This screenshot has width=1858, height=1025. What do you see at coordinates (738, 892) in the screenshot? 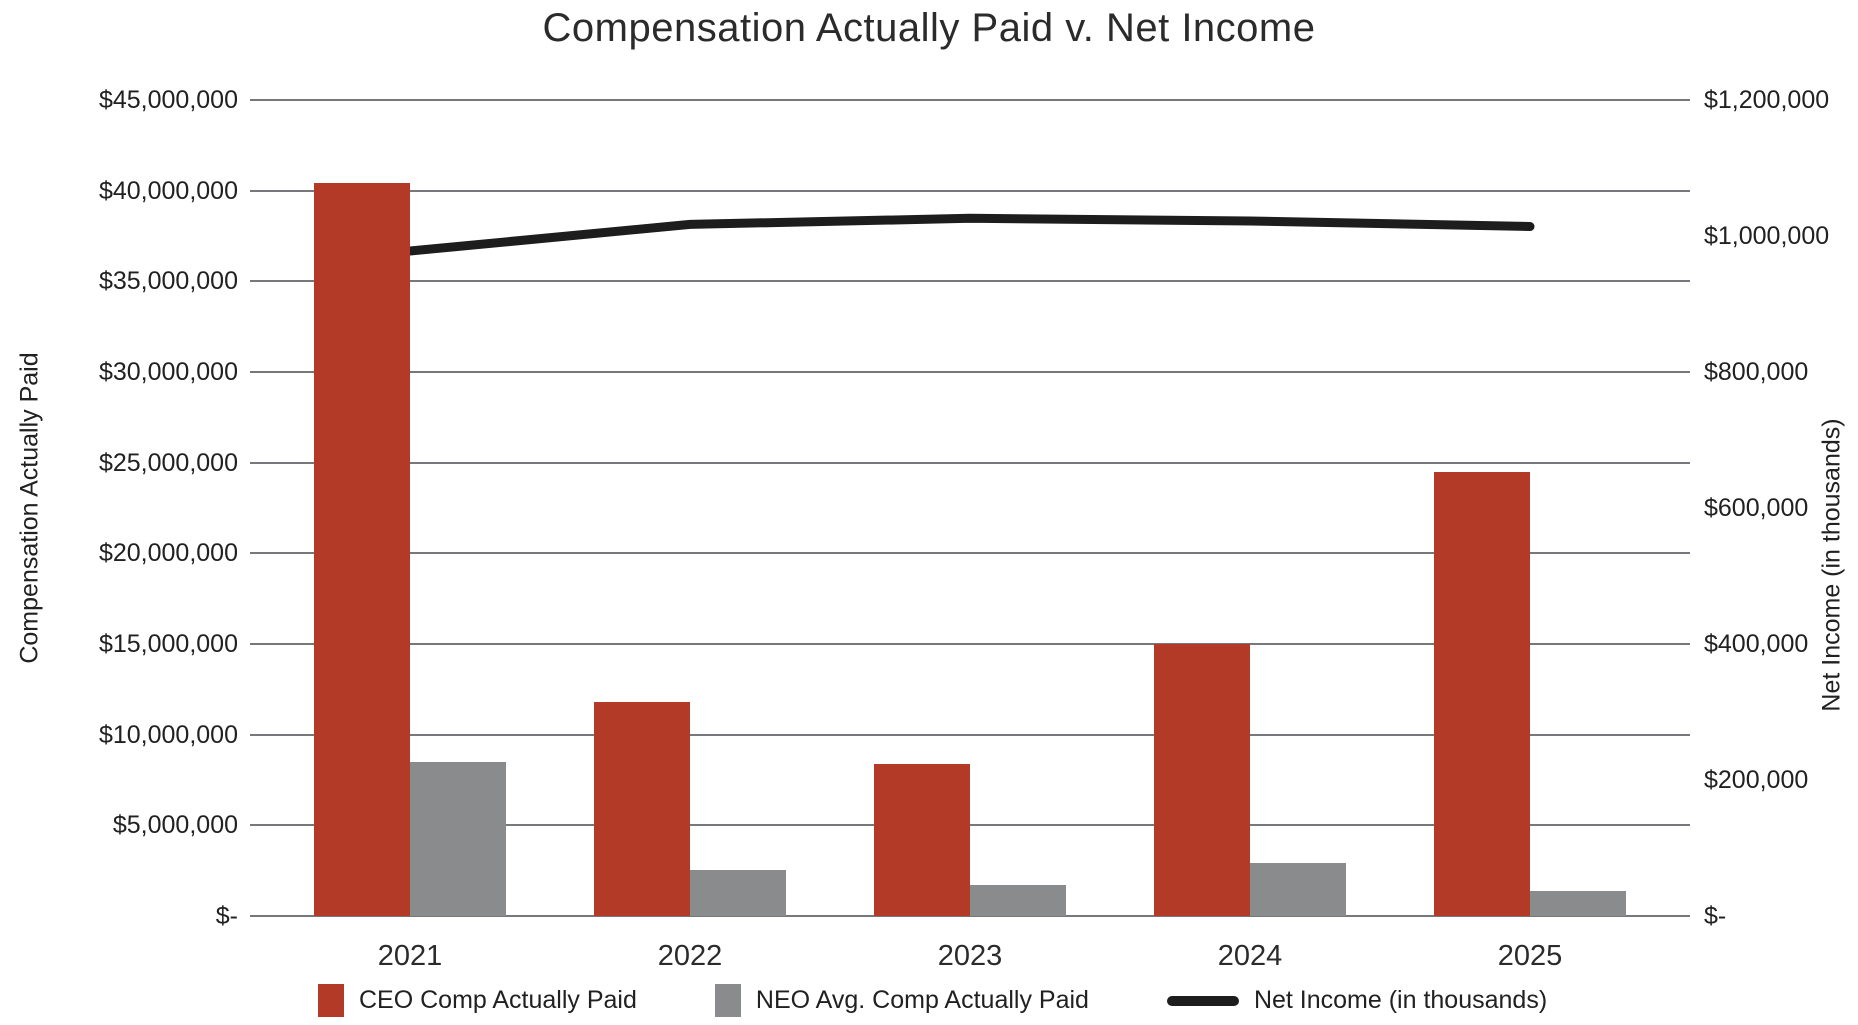
I see `neo-bar-2022` at bounding box center [738, 892].